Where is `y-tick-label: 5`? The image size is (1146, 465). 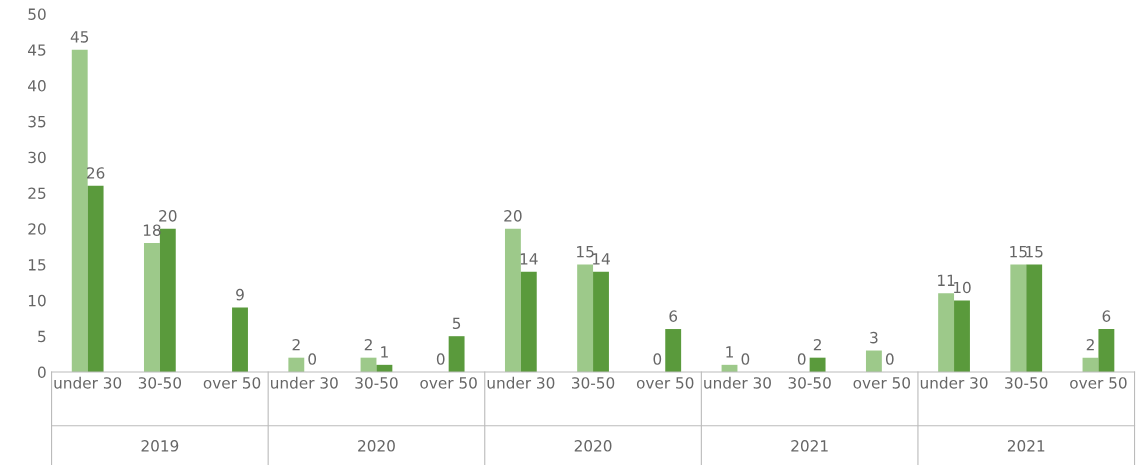 y-tick-label: 5 is located at coordinates (42, 336).